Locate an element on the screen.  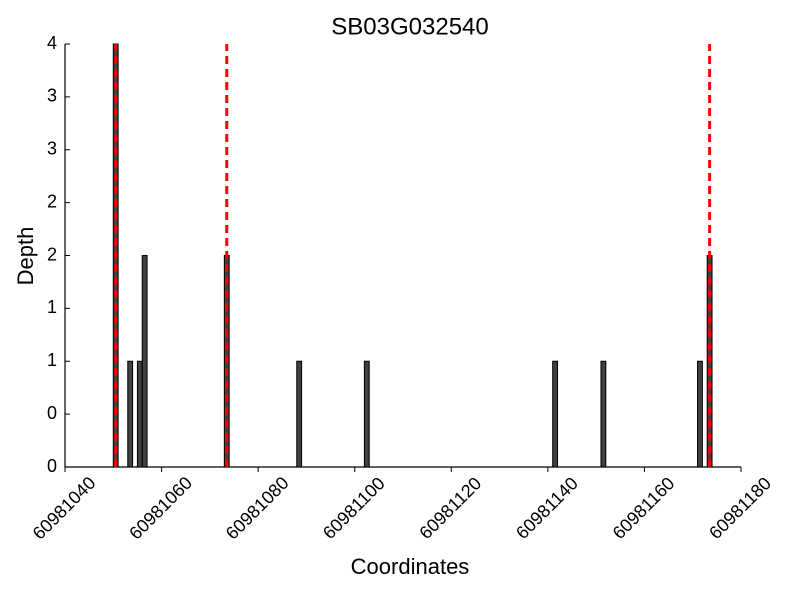
chart-title: SB03G032540 is located at coordinates (409, 26).